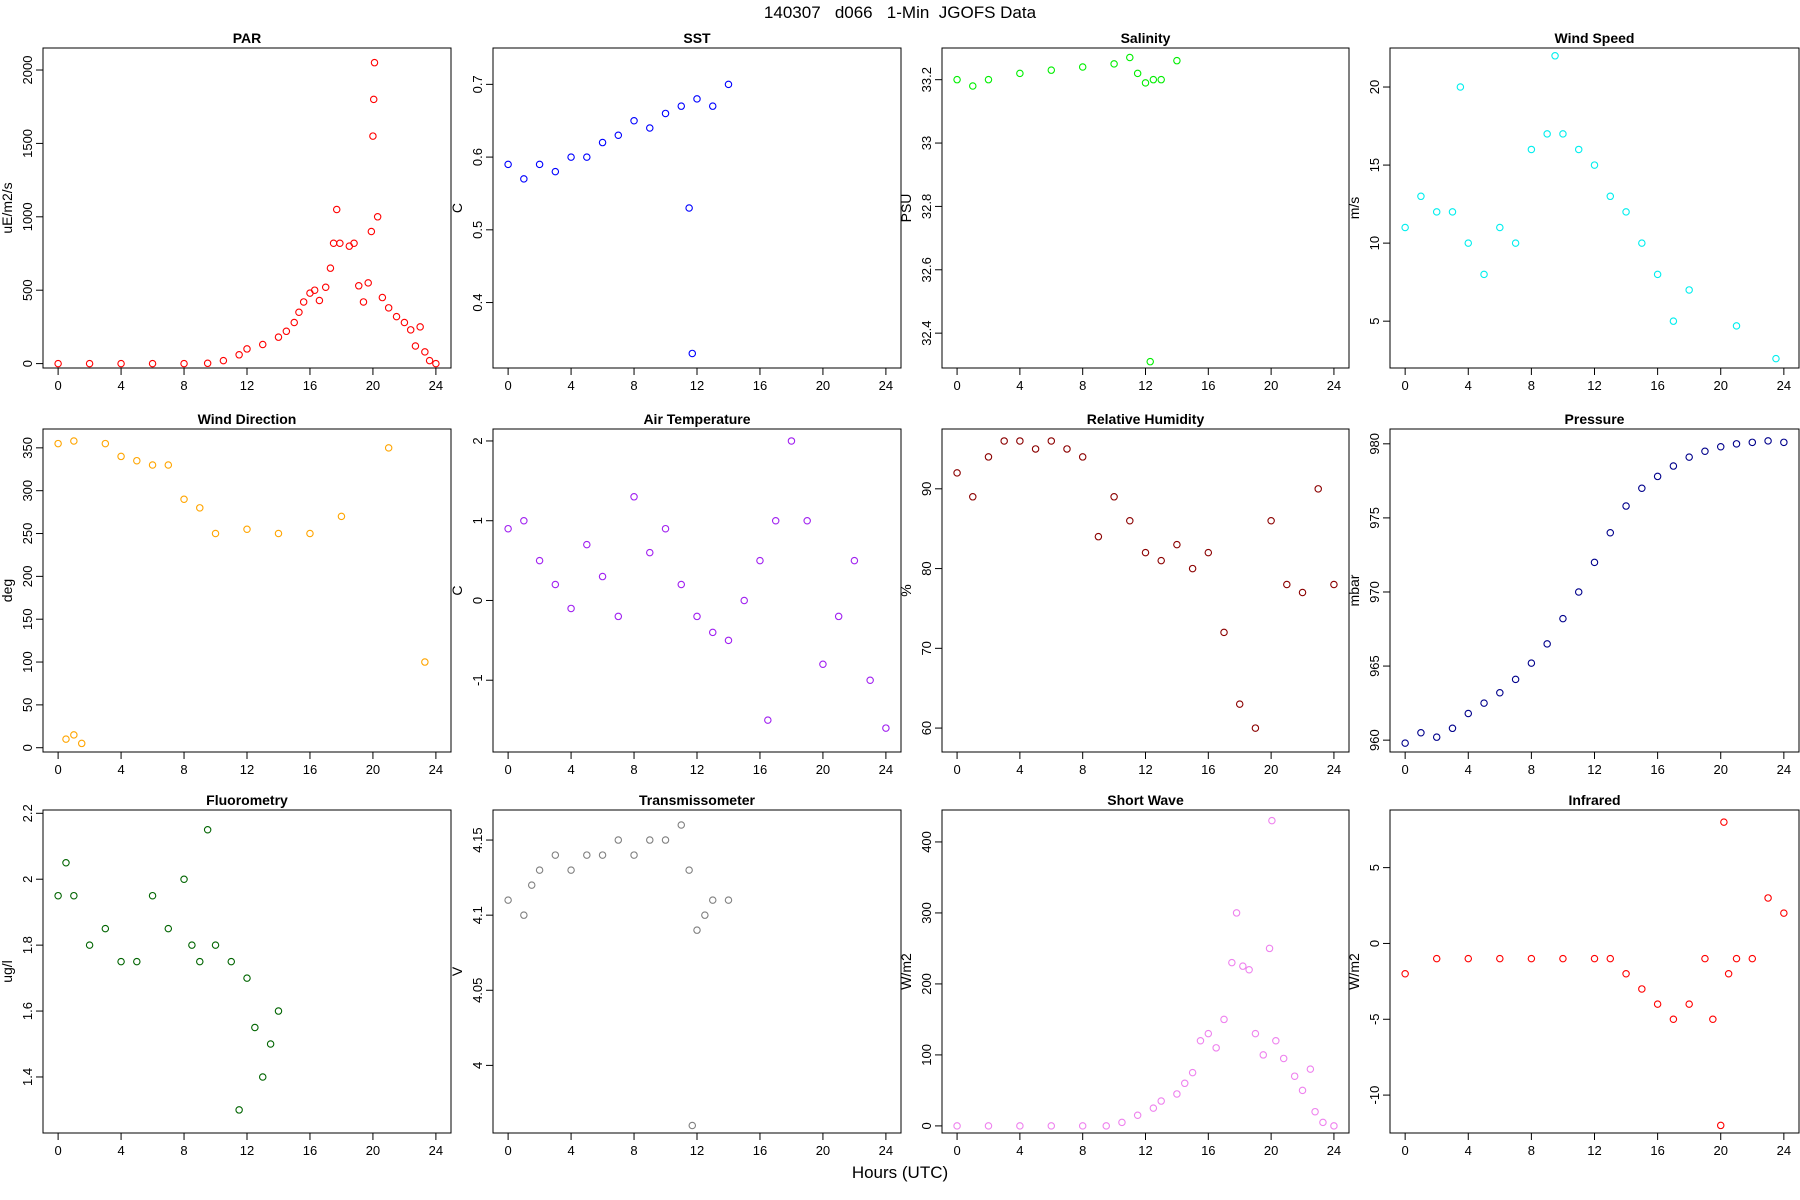 The width and height of the screenshot is (1800, 1200). What do you see at coordinates (27, 813) in the screenshot?
I see `y-tick-label: 2.2` at bounding box center [27, 813].